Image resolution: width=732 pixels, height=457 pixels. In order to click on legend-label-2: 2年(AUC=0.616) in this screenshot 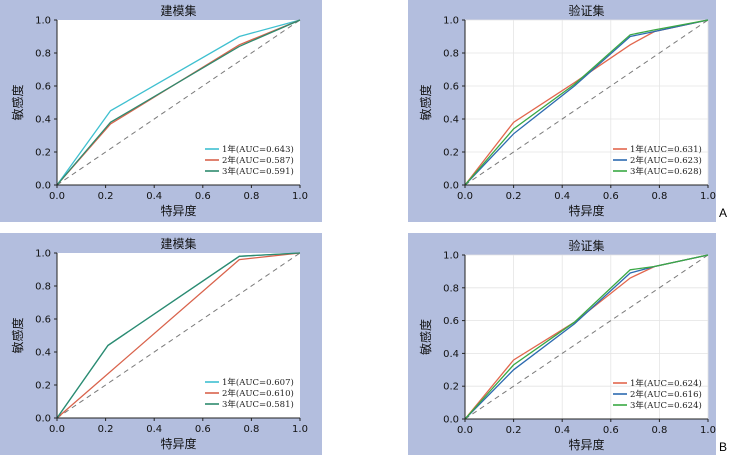, I will do `click(666, 394)`.